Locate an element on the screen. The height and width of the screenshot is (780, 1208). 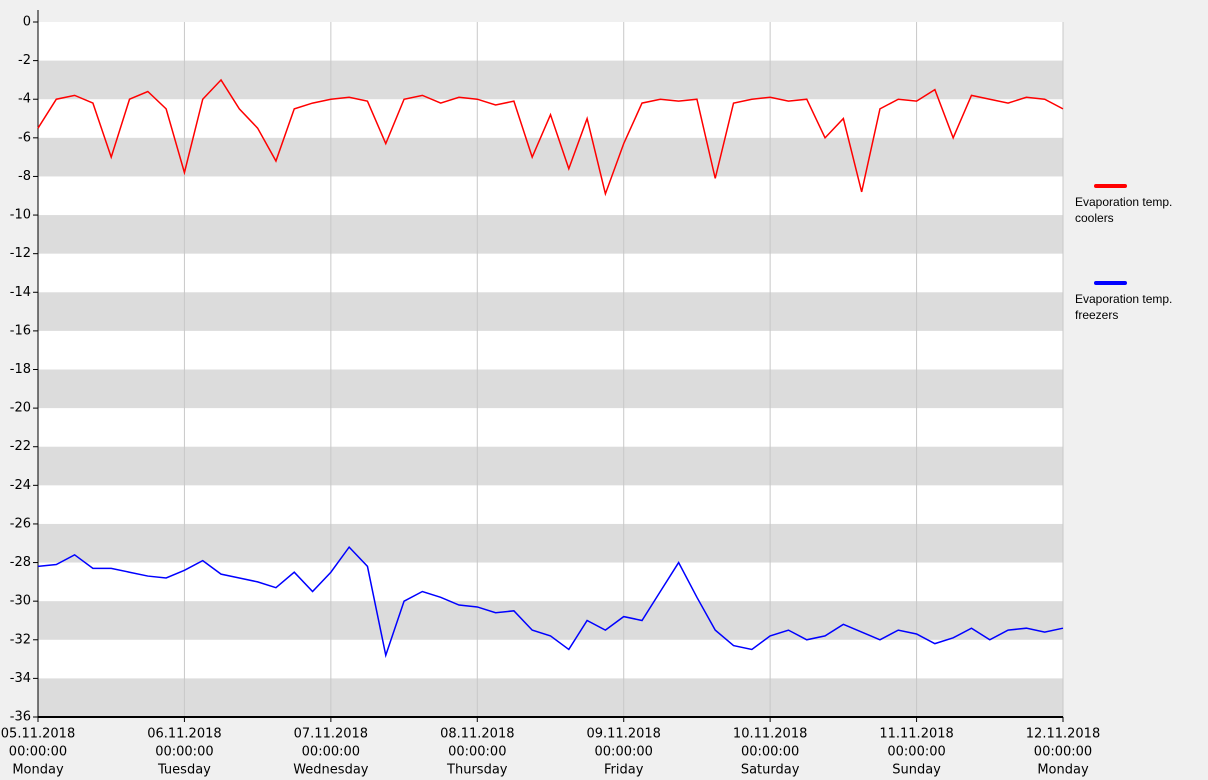
legend-label: Evaporation temp. freezers is located at coordinates (1124, 307).